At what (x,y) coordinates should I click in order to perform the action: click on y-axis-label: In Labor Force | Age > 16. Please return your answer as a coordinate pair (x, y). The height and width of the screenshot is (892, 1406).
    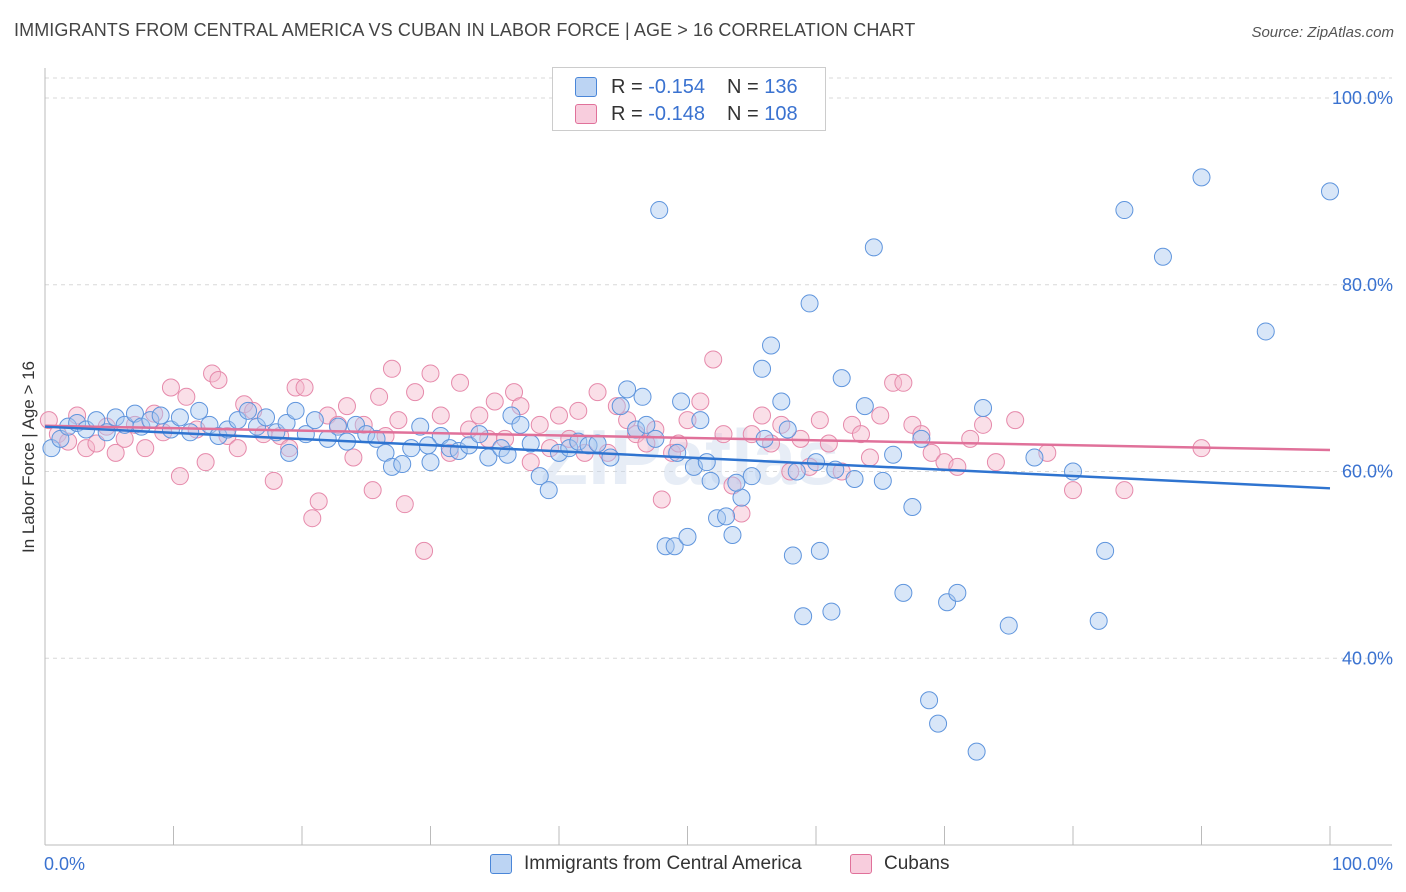
    Looking at the image, I should click on (28, 457).